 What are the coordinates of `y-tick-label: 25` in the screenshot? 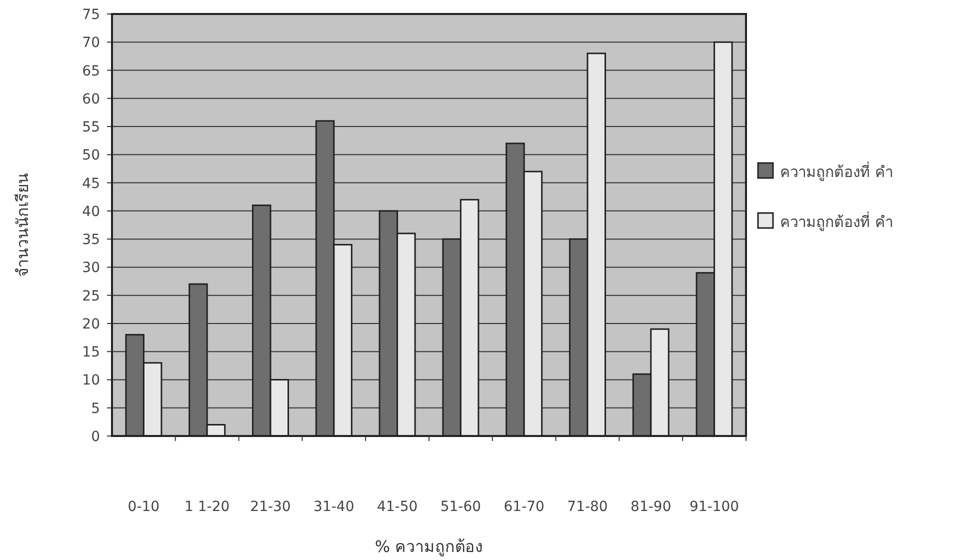 It's located at (91, 296).